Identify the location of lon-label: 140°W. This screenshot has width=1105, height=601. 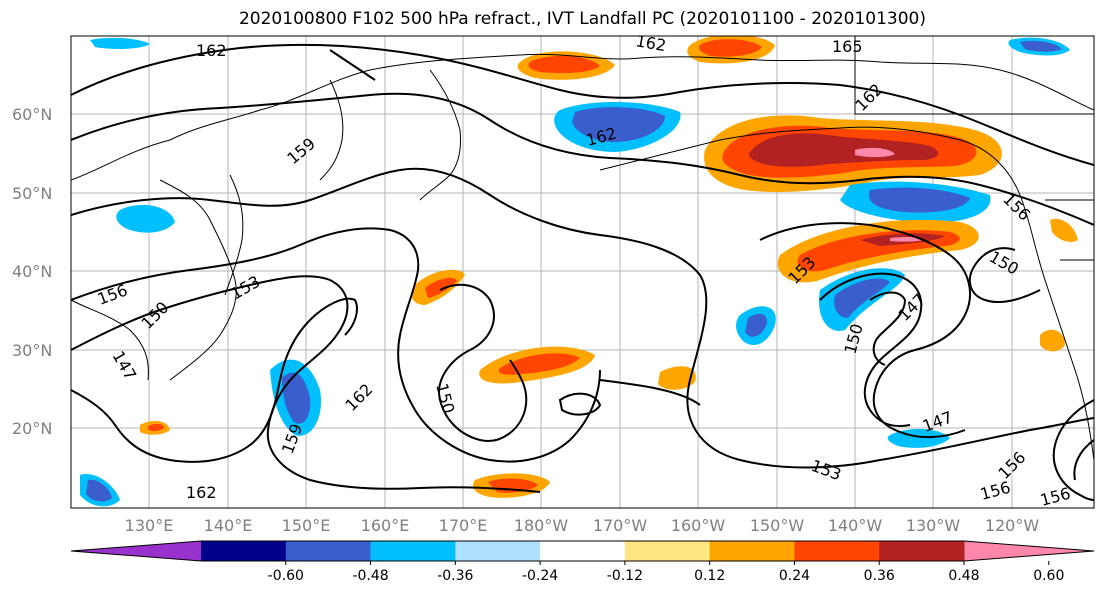
(855, 525).